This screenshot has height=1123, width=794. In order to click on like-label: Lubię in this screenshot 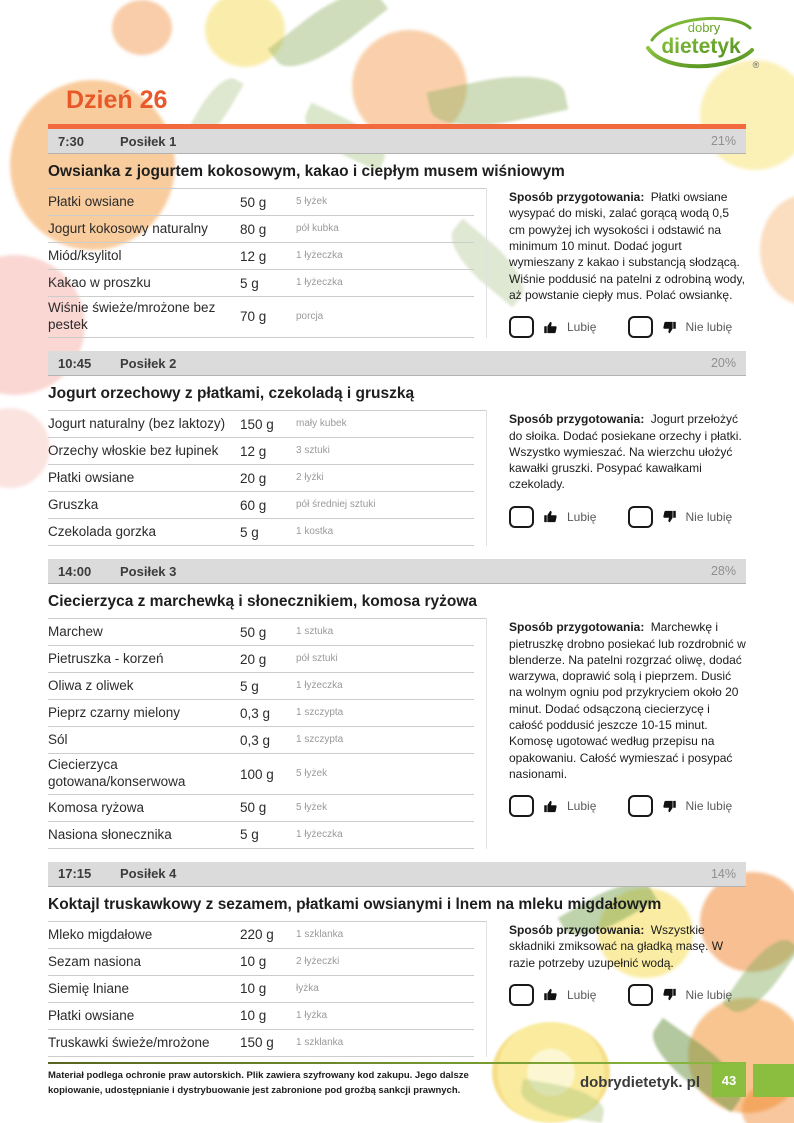, I will do `click(582, 516)`.